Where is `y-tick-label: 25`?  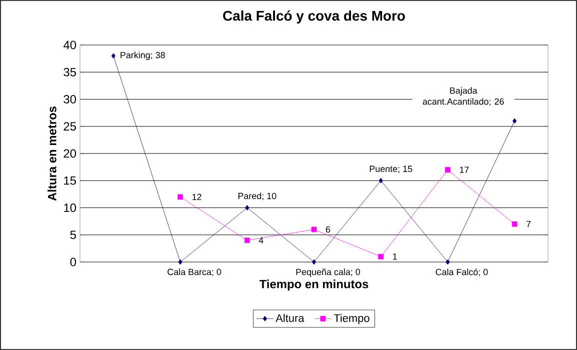
y-tick-label: 25 is located at coordinates (70, 126).